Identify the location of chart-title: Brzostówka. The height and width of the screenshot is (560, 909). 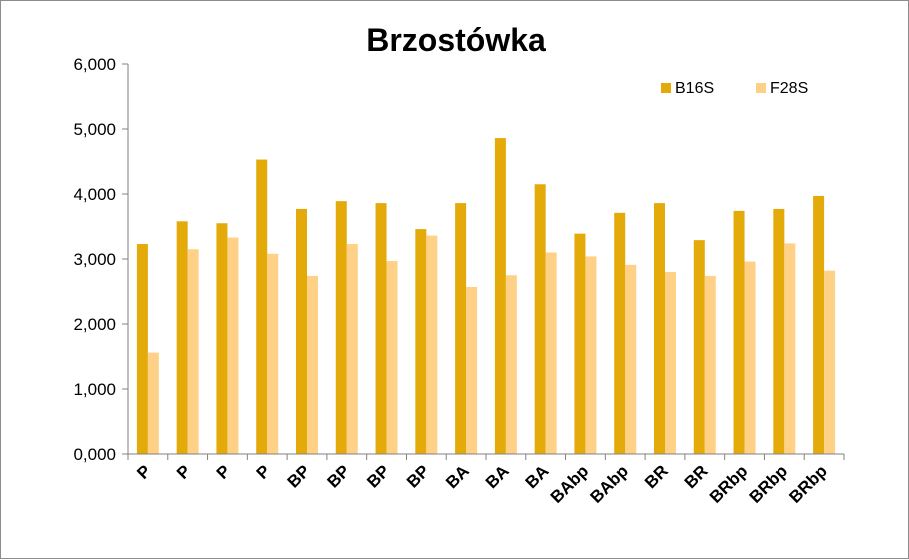
(456, 40).